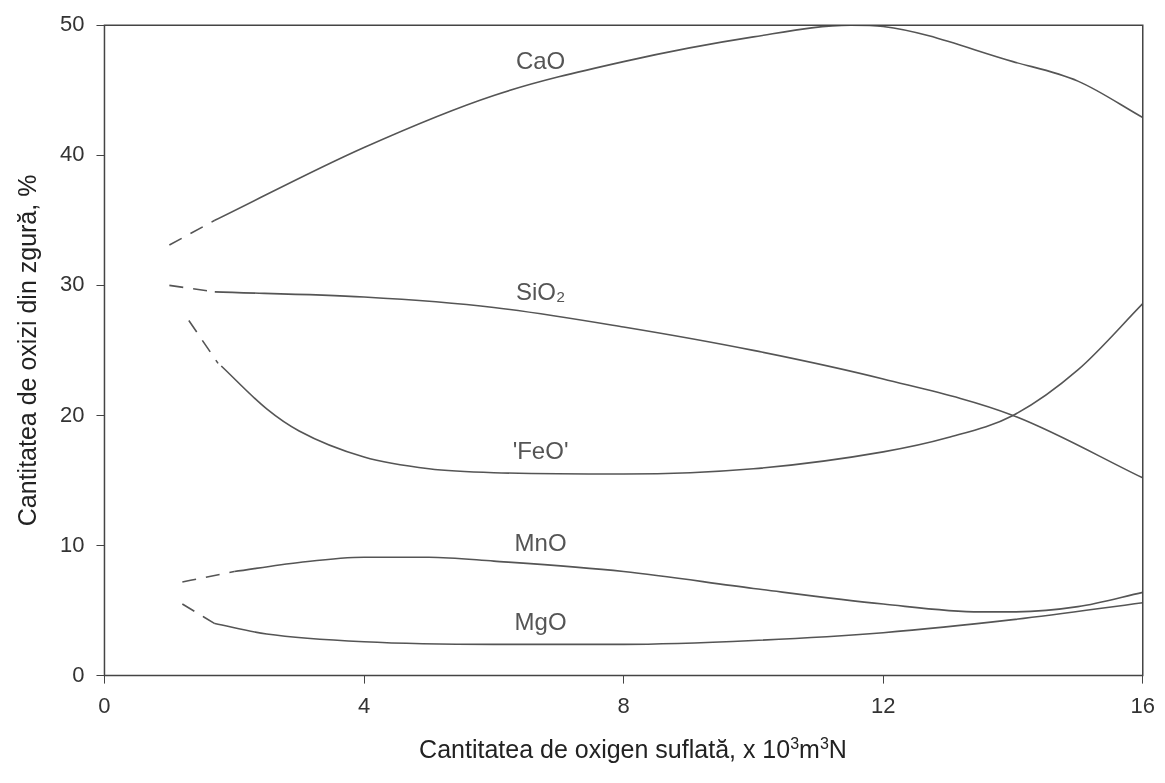  I want to click on x-tick-label: 12, so click(883, 705).